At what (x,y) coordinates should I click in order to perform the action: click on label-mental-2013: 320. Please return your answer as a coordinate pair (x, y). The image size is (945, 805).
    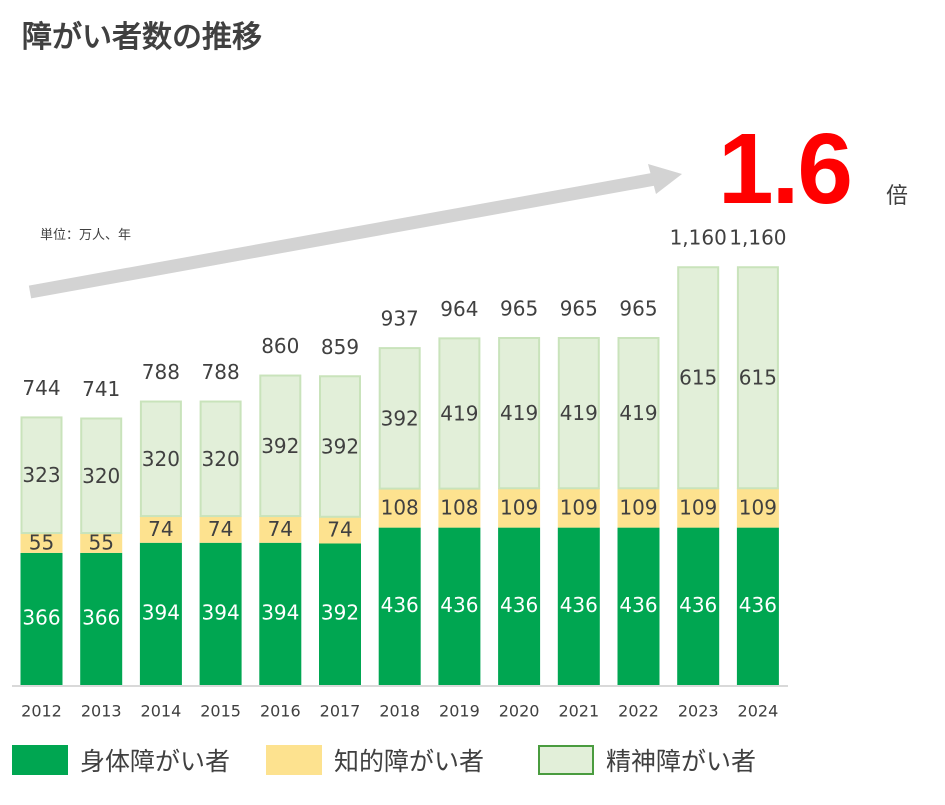
    Looking at the image, I should click on (101, 476).